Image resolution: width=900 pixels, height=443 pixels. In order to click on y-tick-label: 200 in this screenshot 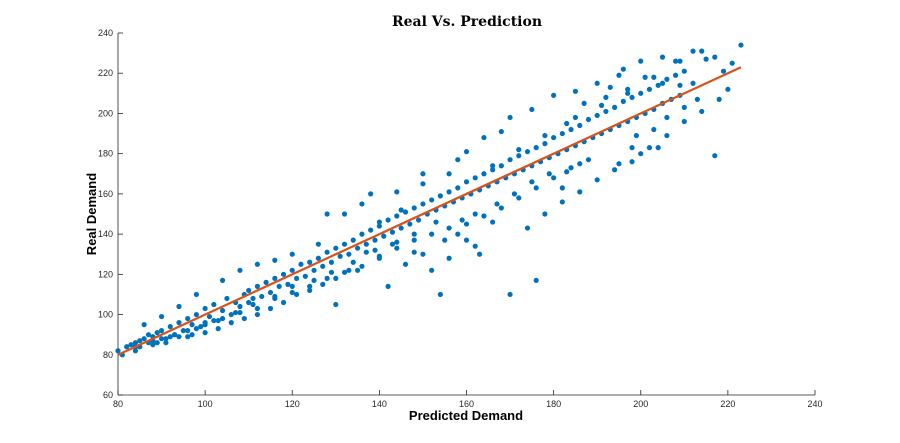, I will do `click(105, 113)`.